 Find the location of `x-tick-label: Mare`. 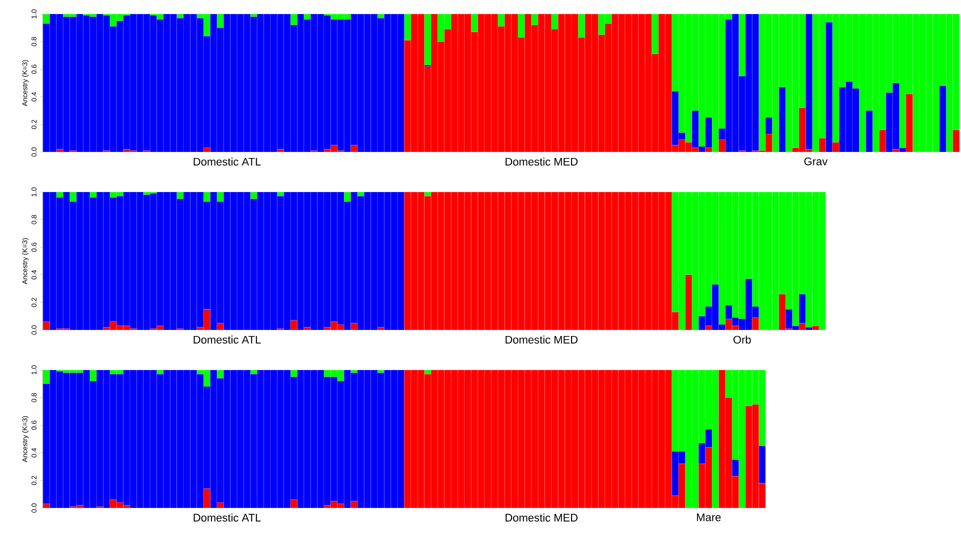

x-tick-label: Mare is located at coordinates (709, 518).